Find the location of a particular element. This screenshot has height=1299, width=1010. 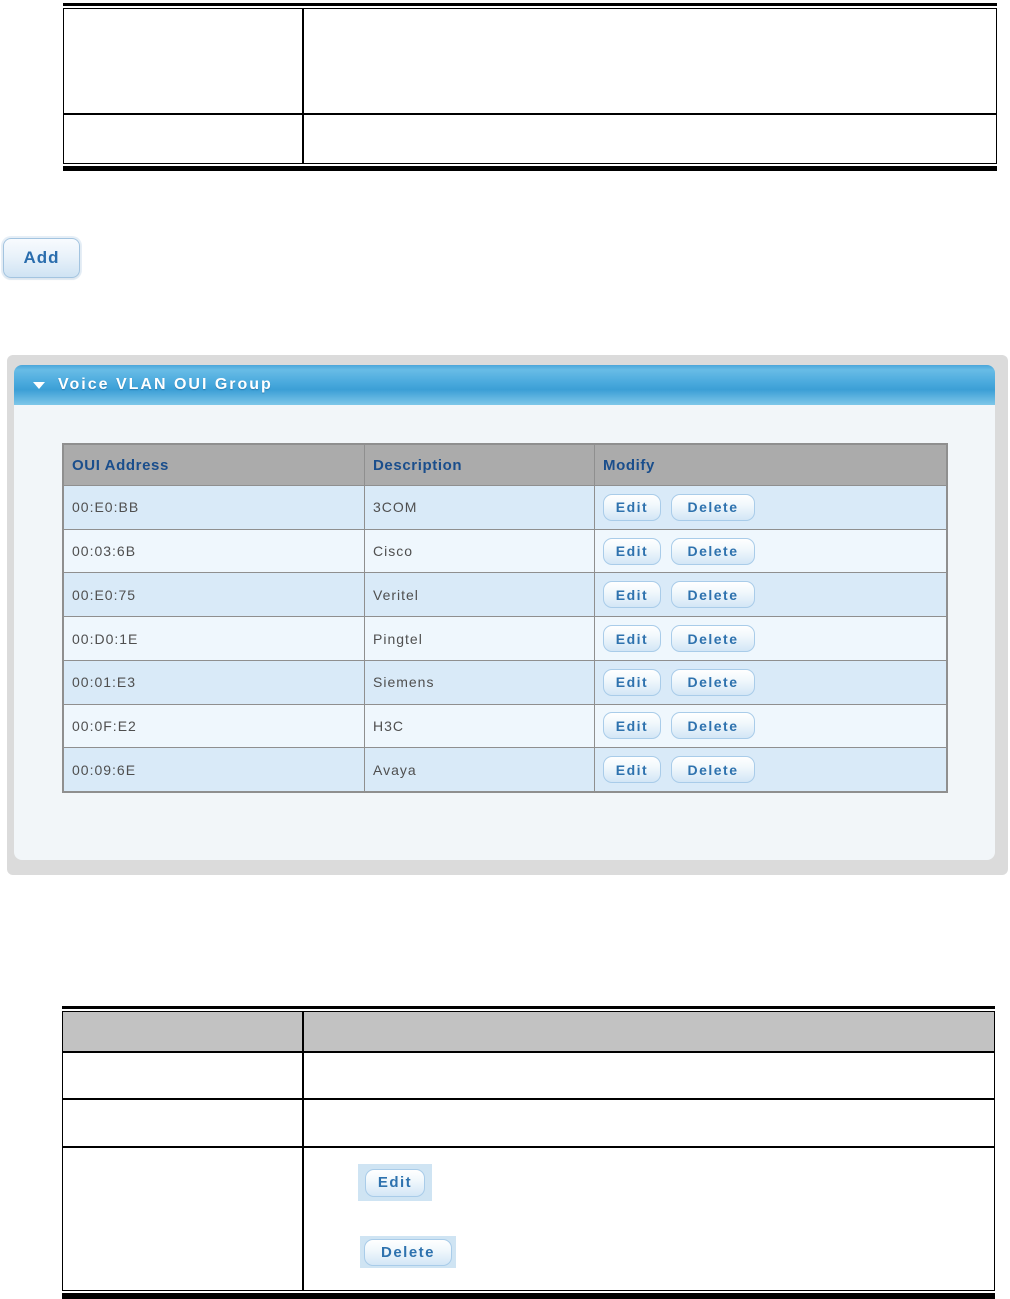

oui-address-cell: 00:03:6B is located at coordinates (104, 551).